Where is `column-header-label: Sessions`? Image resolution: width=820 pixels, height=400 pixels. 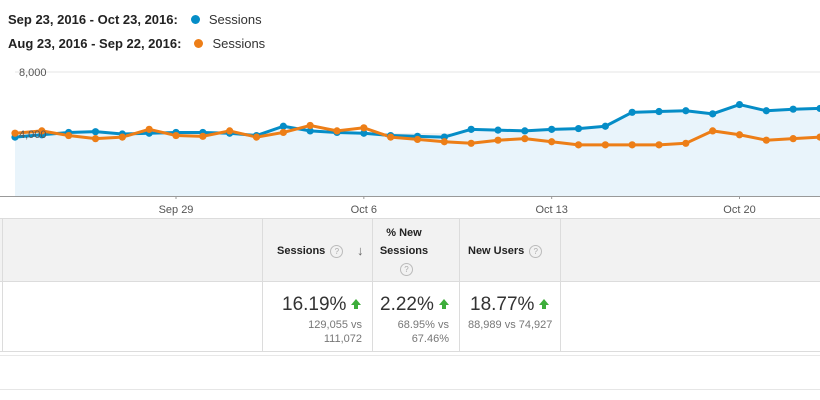 column-header-label: Sessions is located at coordinates (301, 251).